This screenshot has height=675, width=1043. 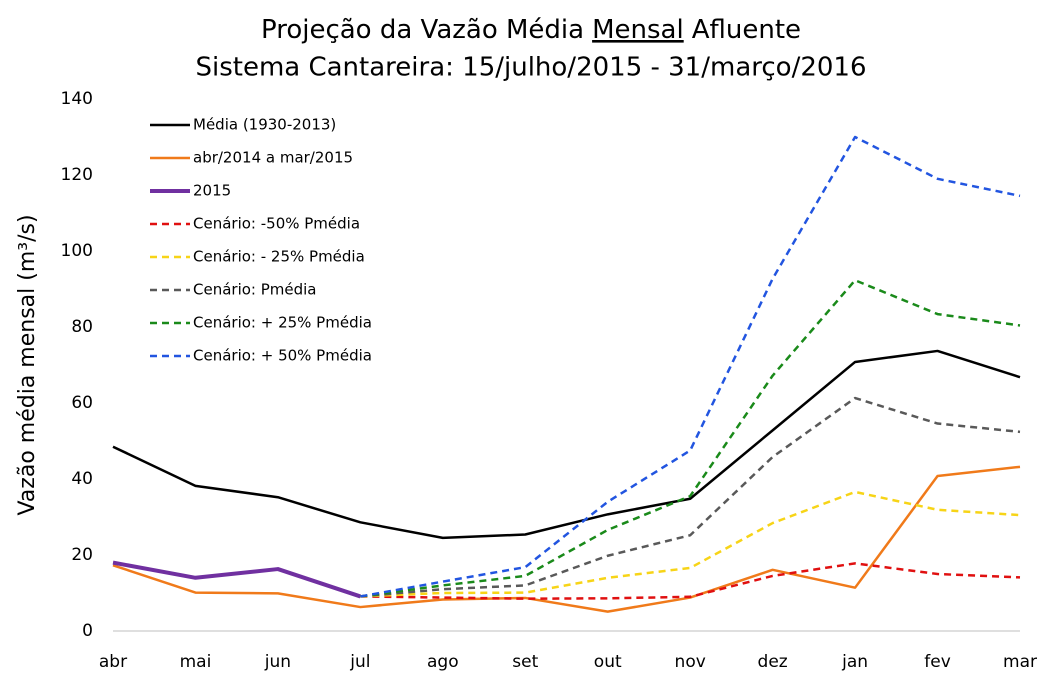 I want to click on x-tick-label: mar, so click(x=1020, y=662).